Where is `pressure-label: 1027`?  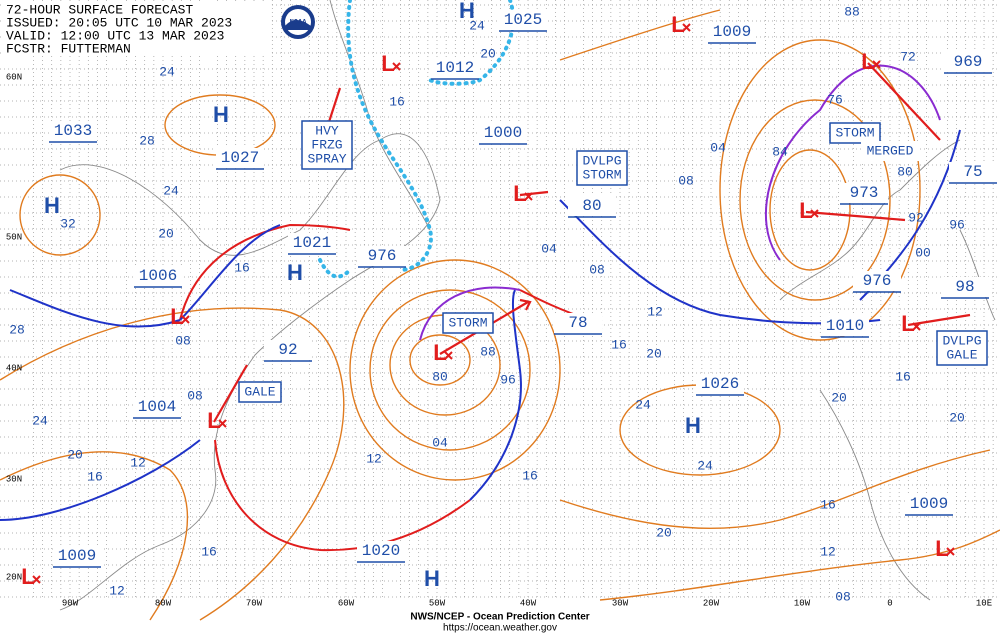 pressure-label: 1027 is located at coordinates (240, 158).